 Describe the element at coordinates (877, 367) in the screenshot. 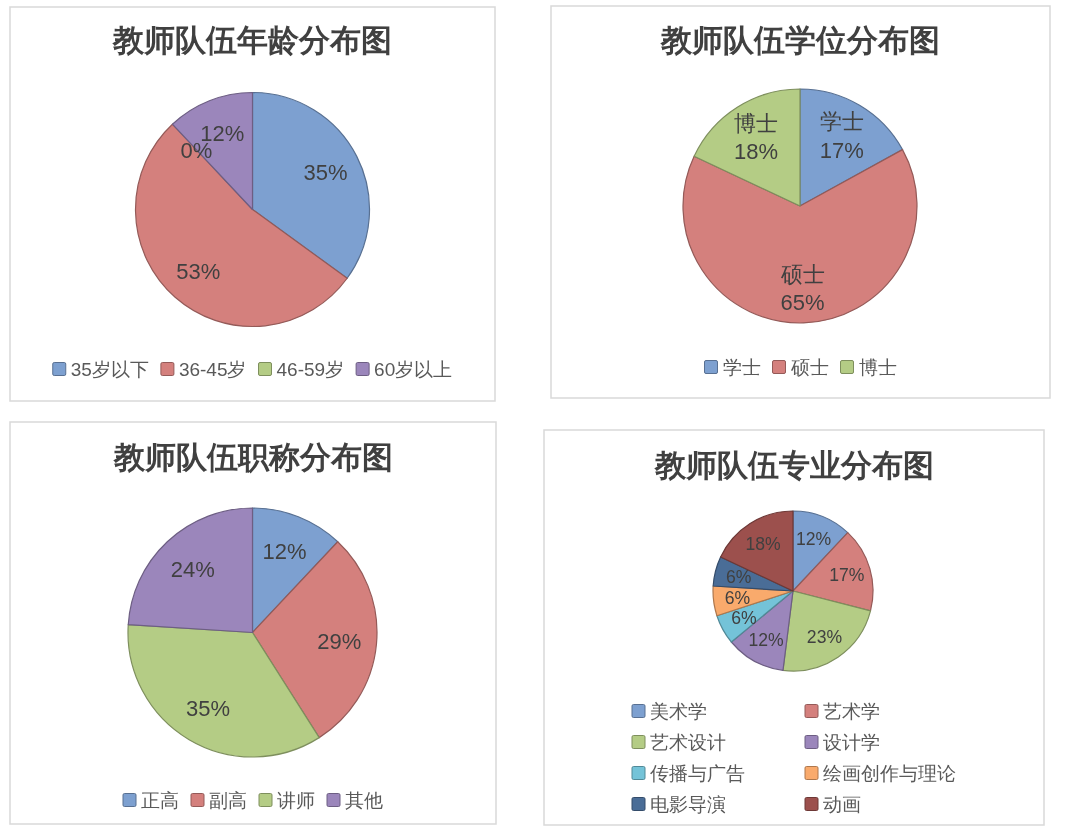

I see `legend-label: 博士` at that location.